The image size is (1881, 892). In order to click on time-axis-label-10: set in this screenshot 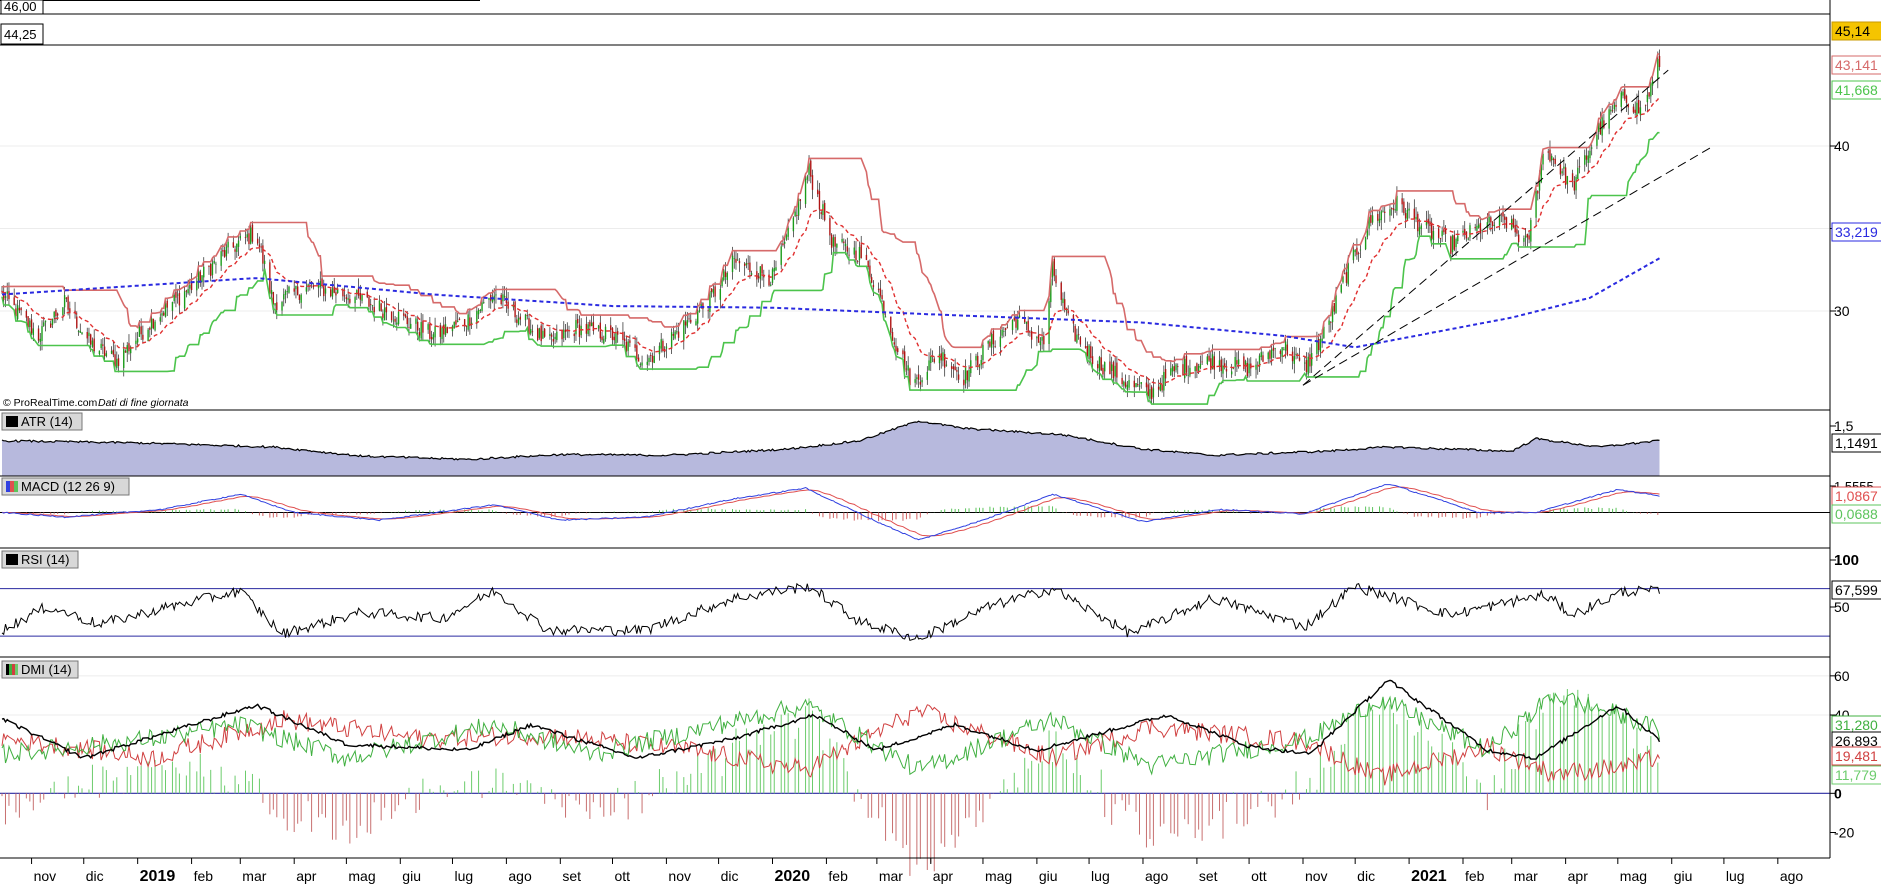, I will do `click(571, 876)`.